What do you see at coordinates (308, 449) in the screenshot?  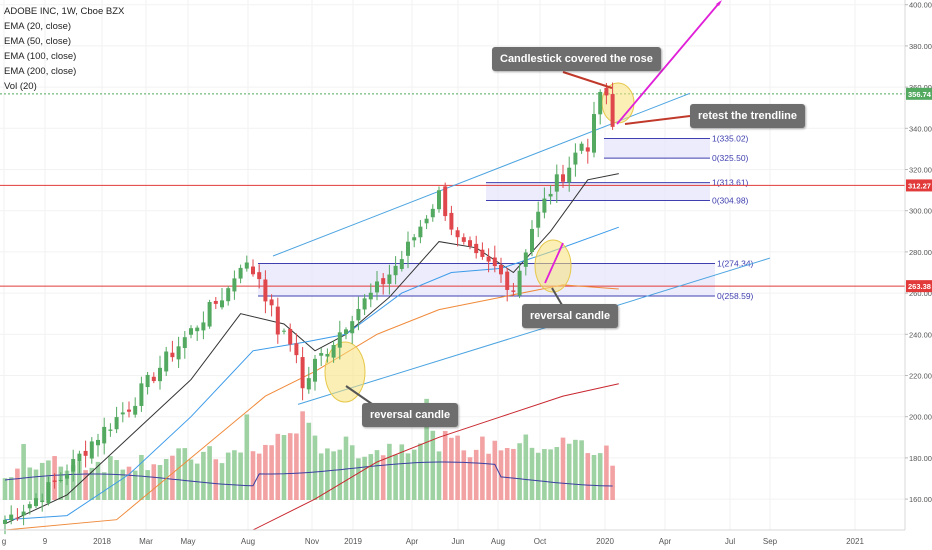 I see `volume-bars` at bounding box center [308, 449].